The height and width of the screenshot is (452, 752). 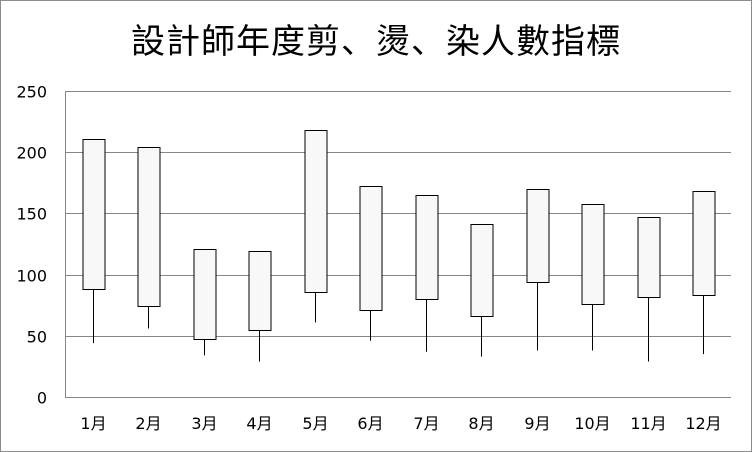 What do you see at coordinates (315, 423) in the screenshot?
I see `x-tick-label: 5月` at bounding box center [315, 423].